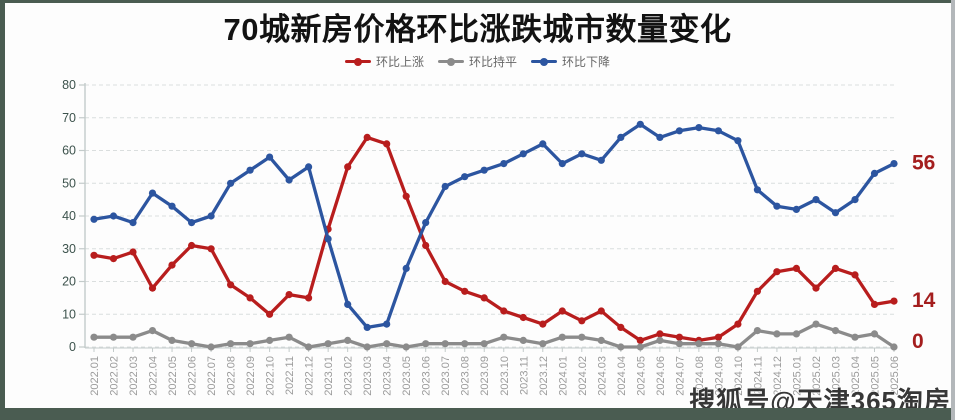 The height and width of the screenshot is (420, 955). Describe the element at coordinates (154, 376) in the screenshot. I see `svg-text: 2022.04` at that location.